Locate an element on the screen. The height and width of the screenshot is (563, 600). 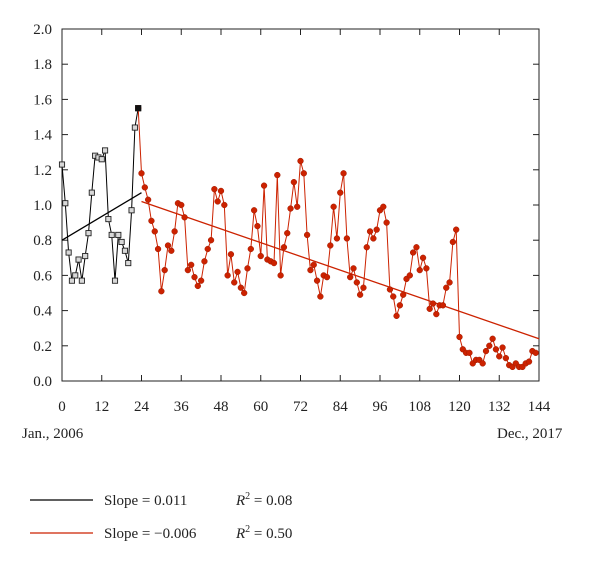
y-tick-label: 0.8 is located at coordinates (42, 241).